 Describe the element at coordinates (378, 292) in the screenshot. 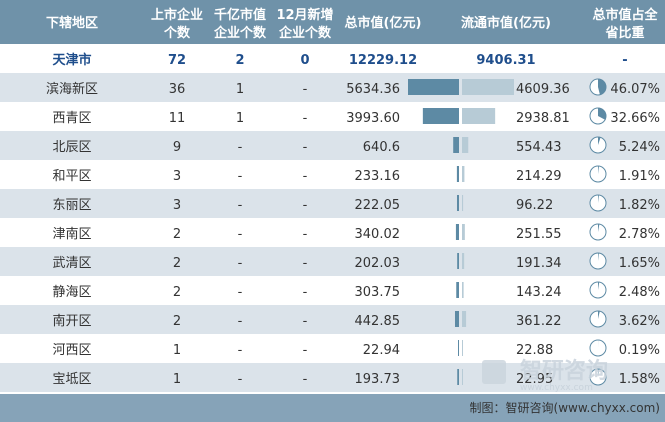

I see `total-value: 303.75` at that location.